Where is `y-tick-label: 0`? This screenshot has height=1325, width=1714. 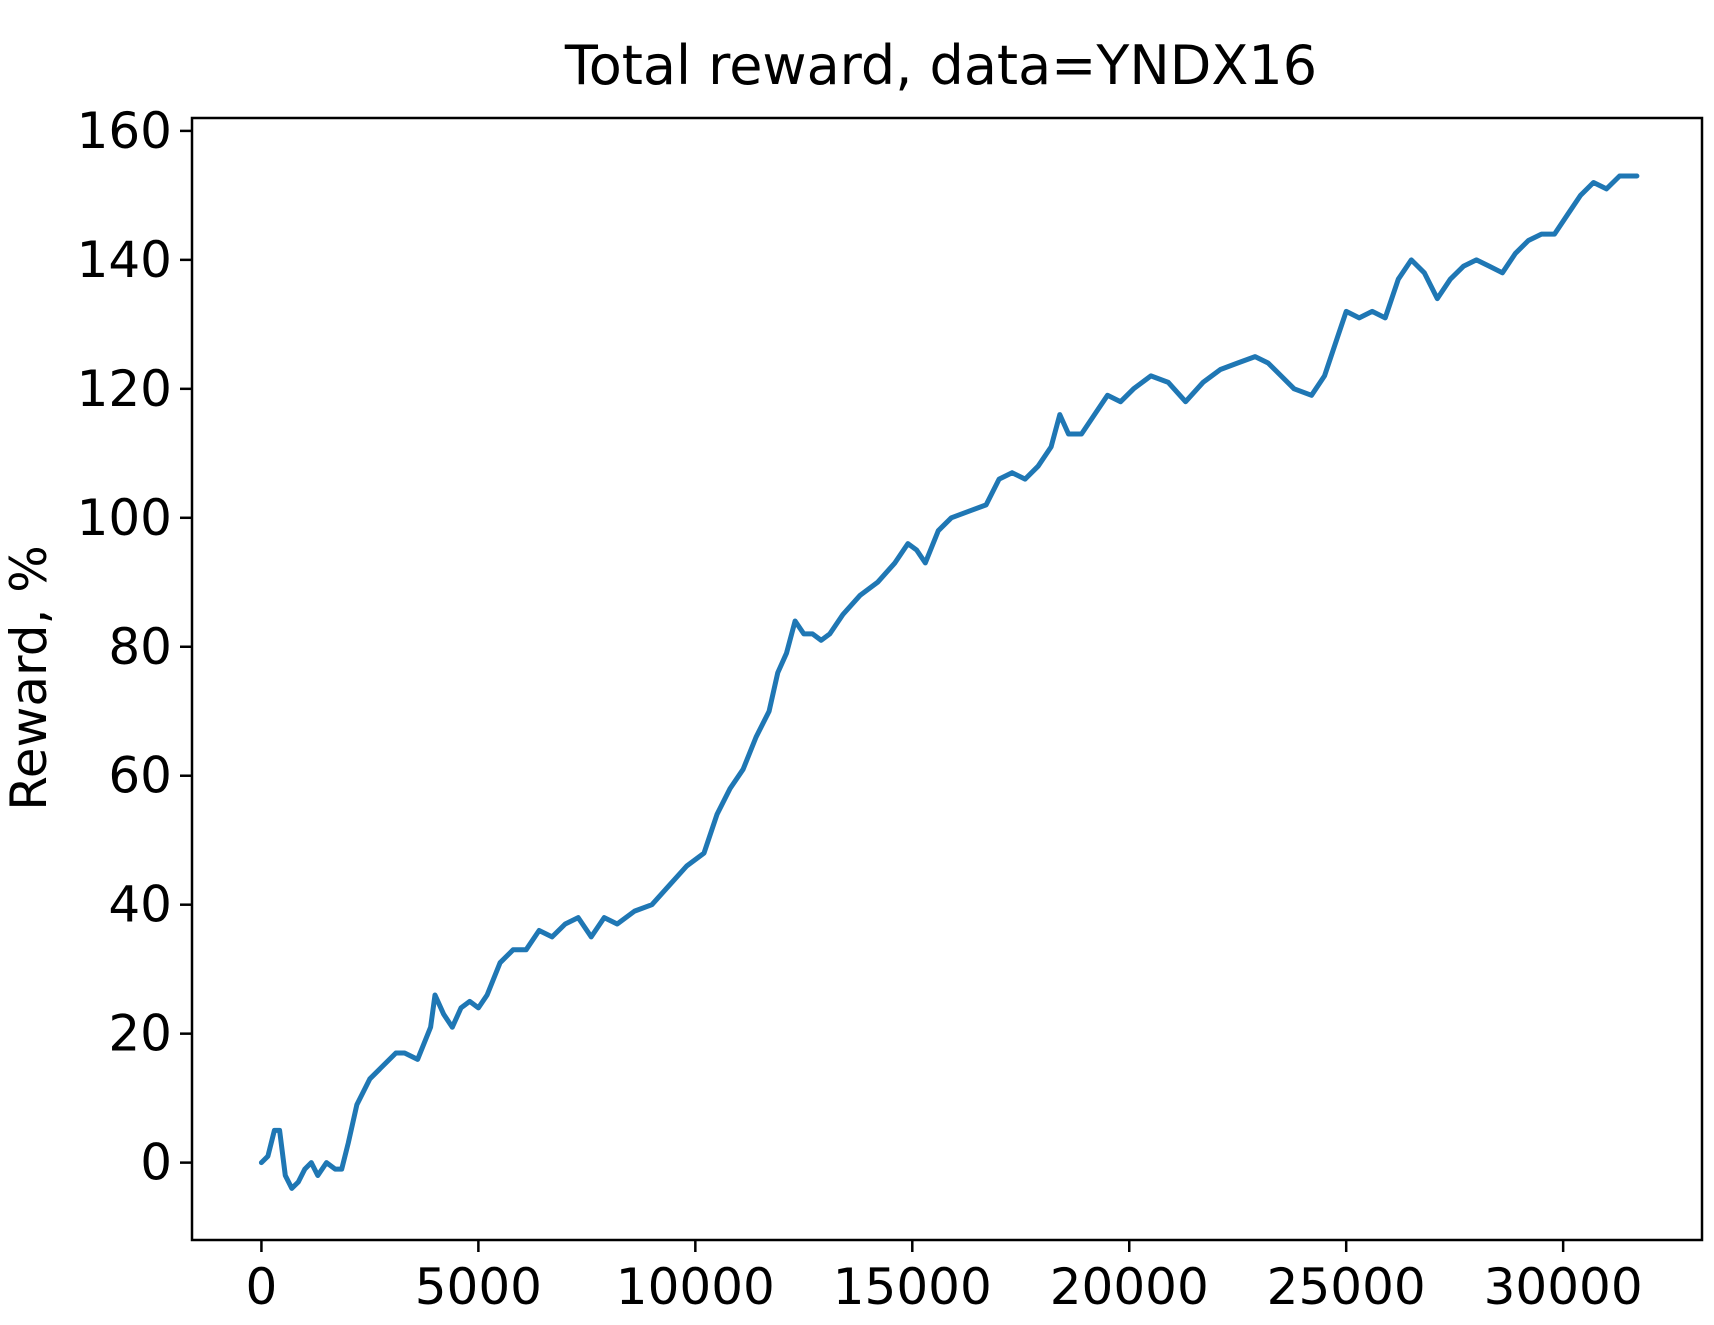
y-tick-label: 0 is located at coordinates (156, 1163).